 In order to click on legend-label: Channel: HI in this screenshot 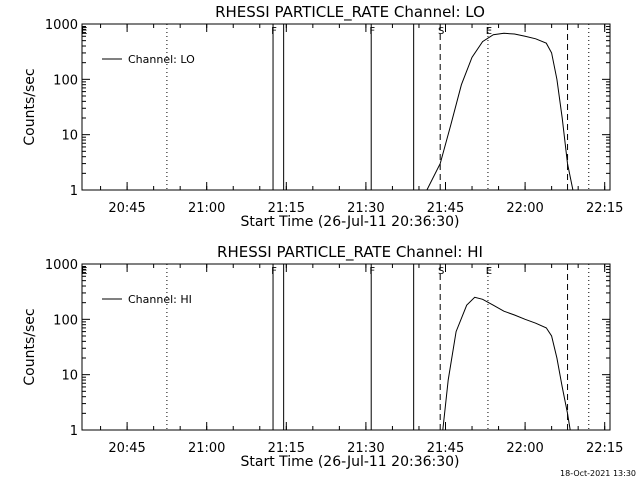, I will do `click(160, 299)`.